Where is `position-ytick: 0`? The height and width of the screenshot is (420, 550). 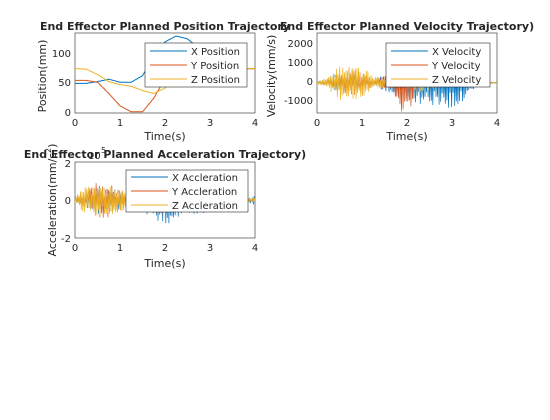
position-ytick: 0 is located at coordinates (68, 113).